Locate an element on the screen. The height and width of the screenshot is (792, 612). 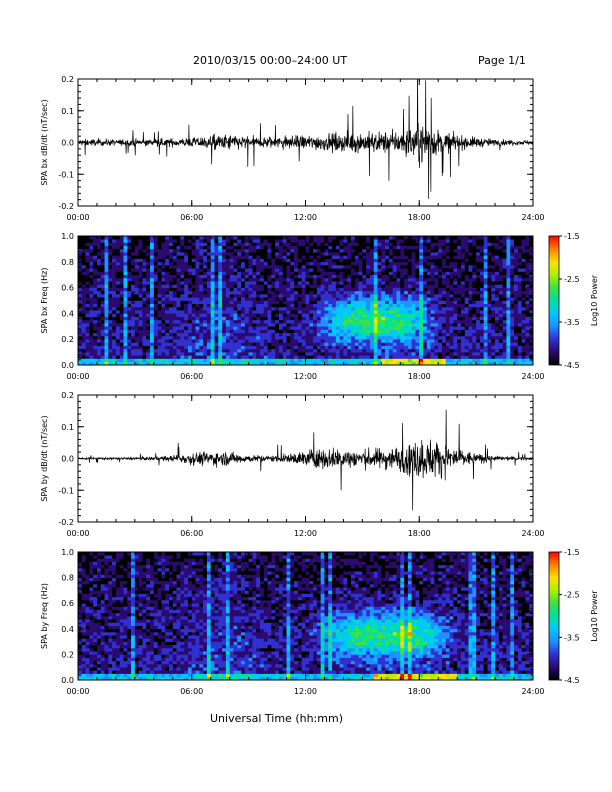
y-tick-label: 0.2 is located at coordinates (67, 79).